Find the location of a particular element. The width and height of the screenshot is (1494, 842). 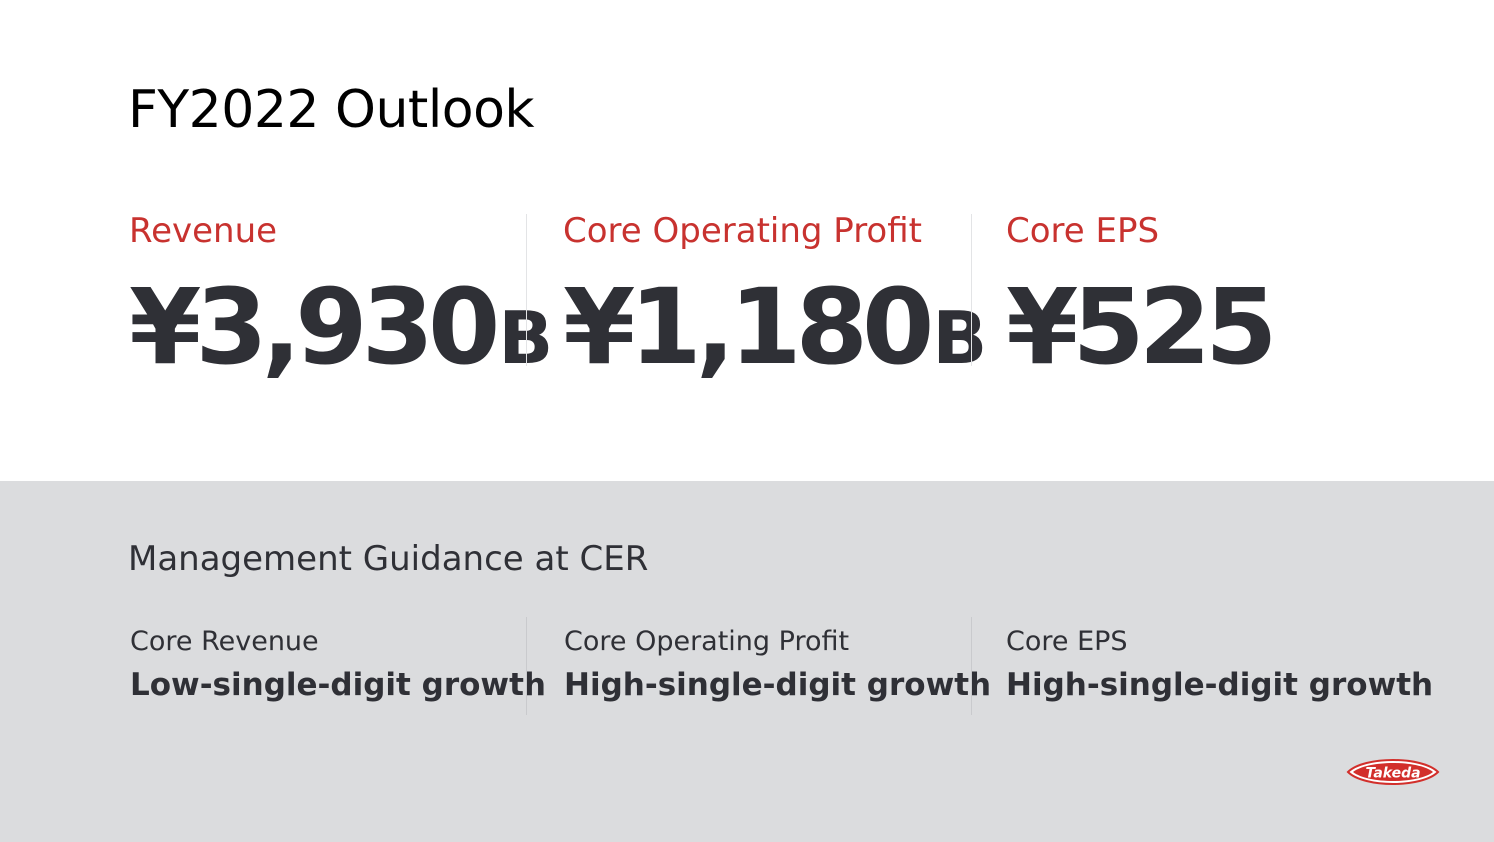

metric-amount: ¥525 is located at coordinates (1141, 327).